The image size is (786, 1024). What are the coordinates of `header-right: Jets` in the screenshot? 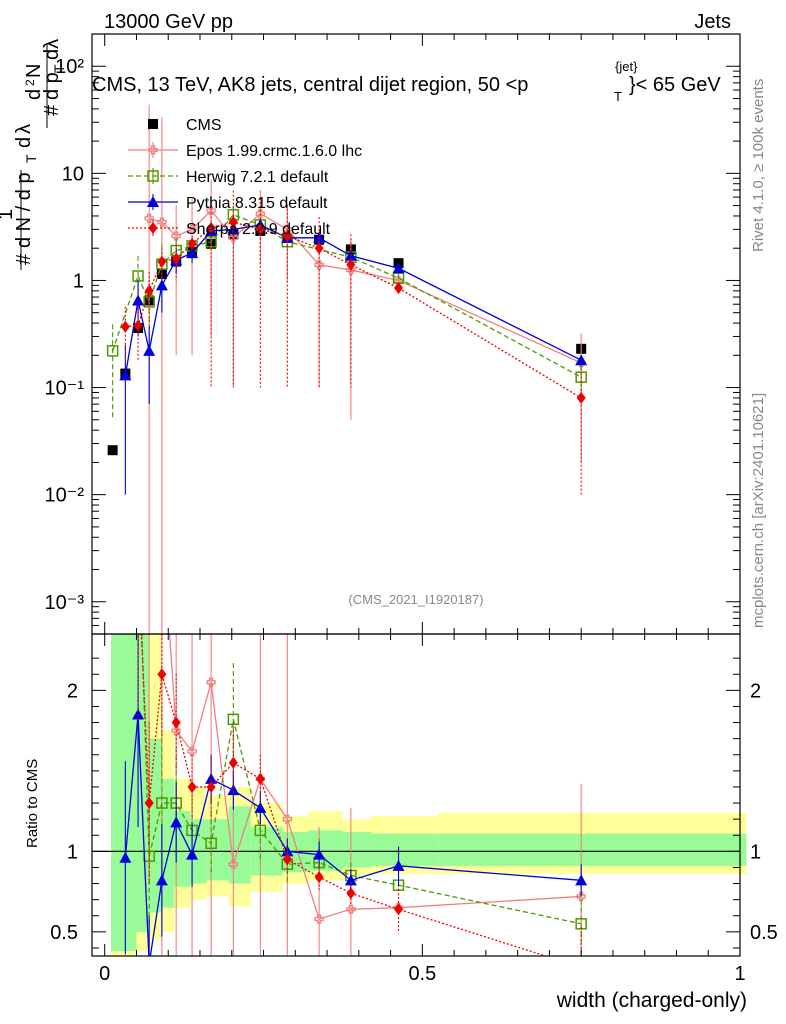 It's located at (712, 22).